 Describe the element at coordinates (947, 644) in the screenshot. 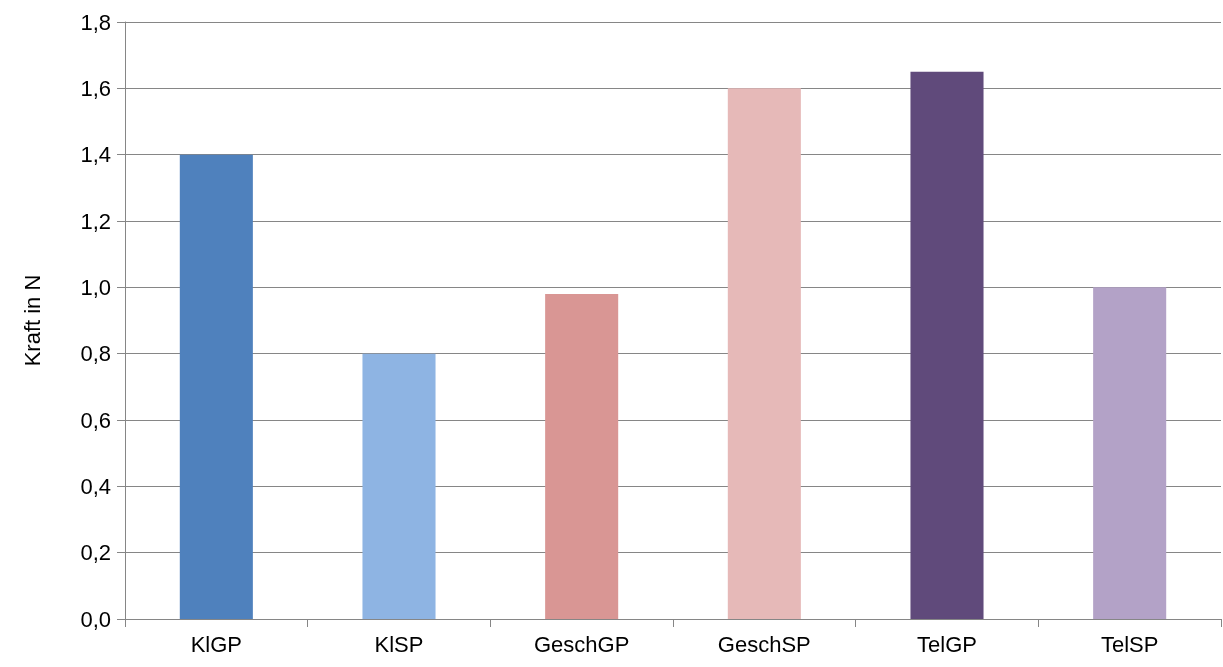

I see `x-tick-label: TelGP` at that location.